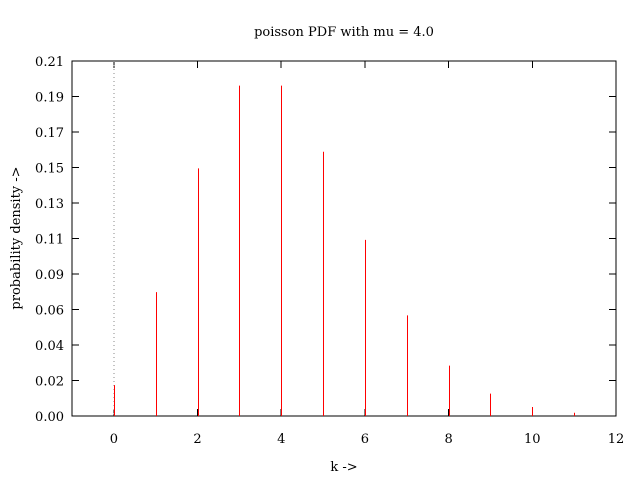 This screenshot has width=640, height=485. Describe the element at coordinates (49, 133) in the screenshot. I see `y-tick-label: 0.17` at that location.